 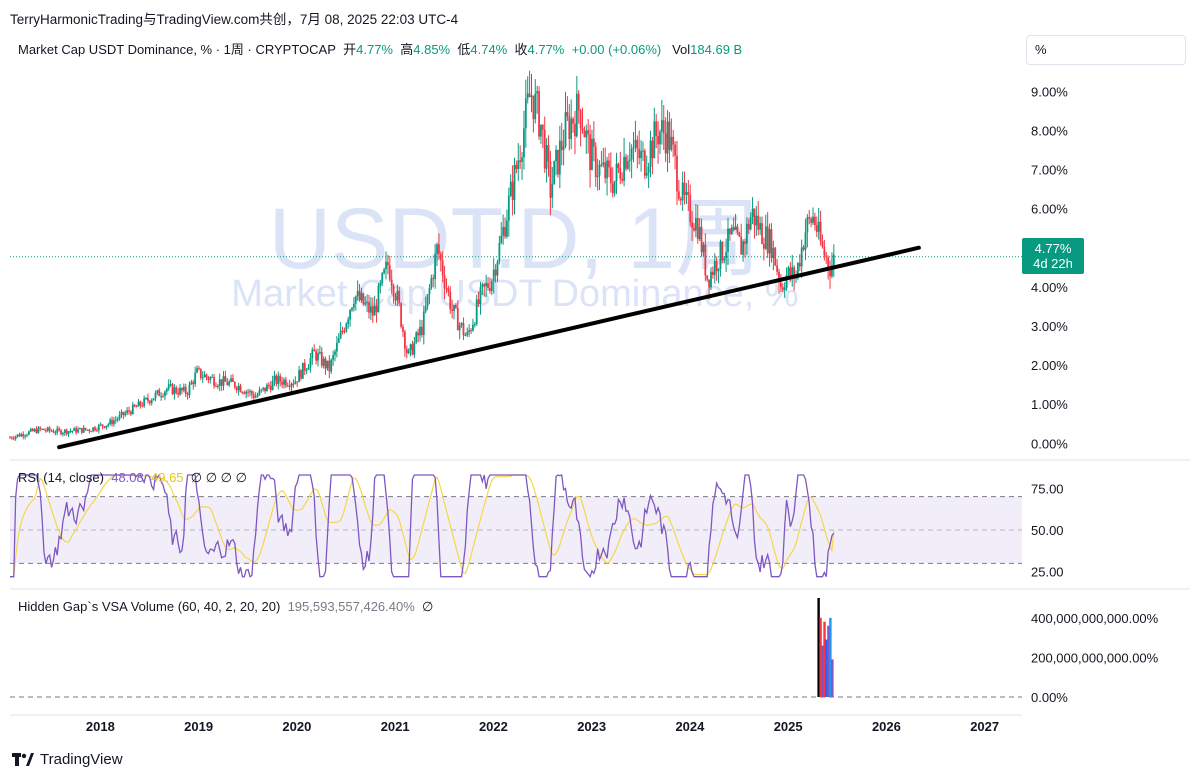 I want to click on rsi-tick-label: 25.00, so click(x=1047, y=572).